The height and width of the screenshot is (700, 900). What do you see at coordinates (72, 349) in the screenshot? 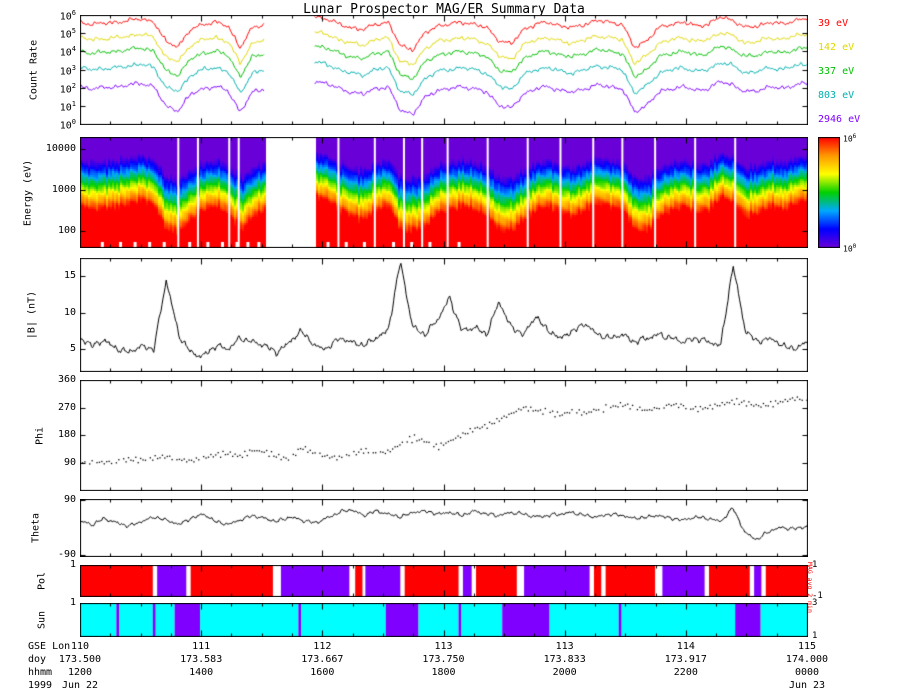
I see `y-tick-label: 5` at bounding box center [72, 349].